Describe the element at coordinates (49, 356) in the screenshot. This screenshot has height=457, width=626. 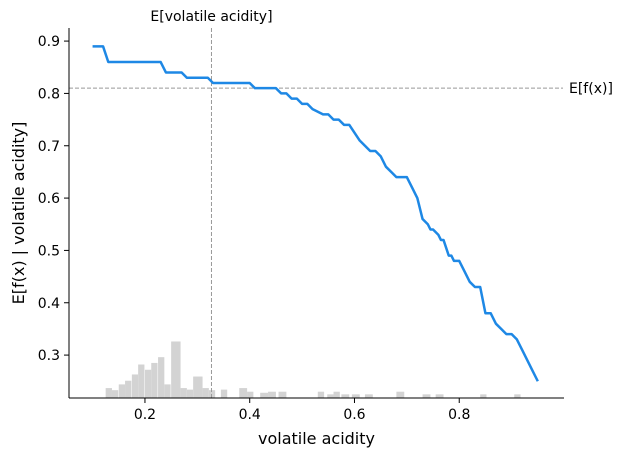
I see `y-tick-label: 0.3` at that location.